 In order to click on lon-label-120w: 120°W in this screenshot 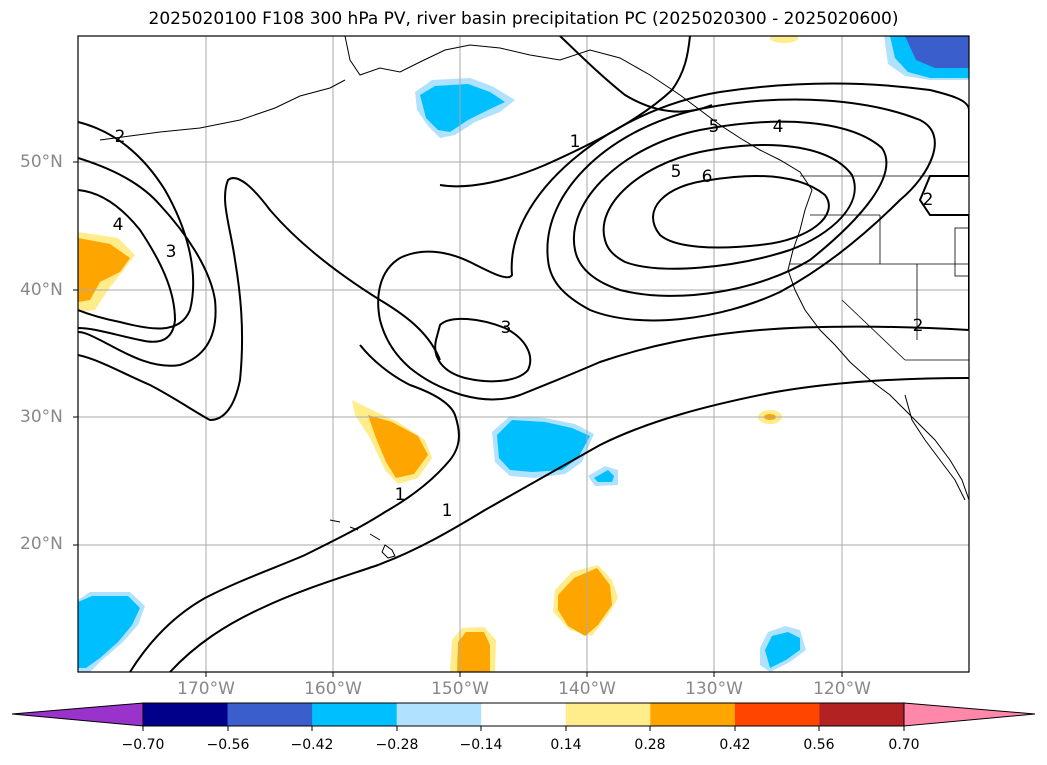, I will do `click(842, 689)`.